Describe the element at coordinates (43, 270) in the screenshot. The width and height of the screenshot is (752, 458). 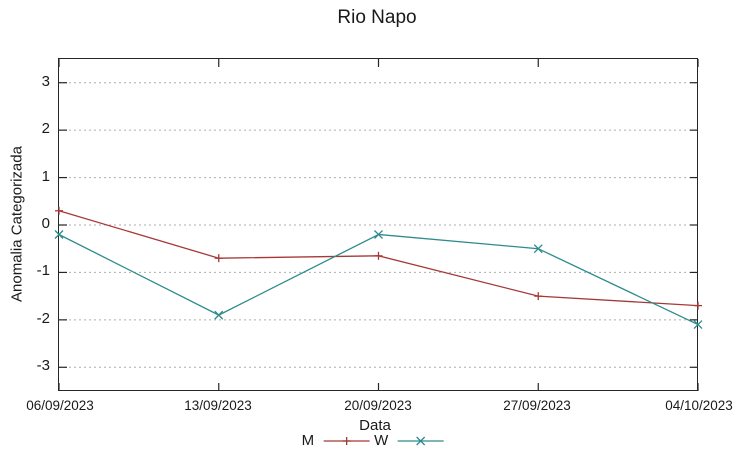
I see `ytick-label-m1: -1` at that location.